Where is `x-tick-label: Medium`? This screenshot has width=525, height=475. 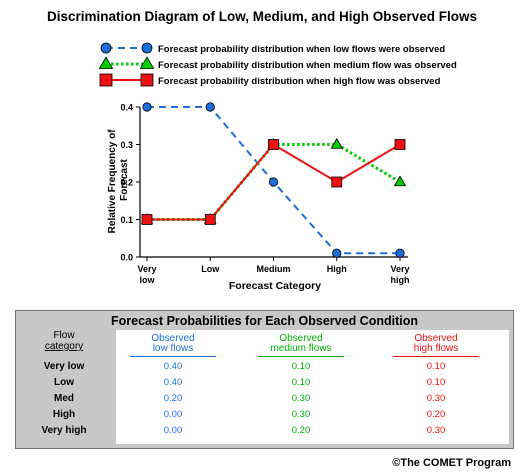
x-tick-label: Medium is located at coordinates (273, 269).